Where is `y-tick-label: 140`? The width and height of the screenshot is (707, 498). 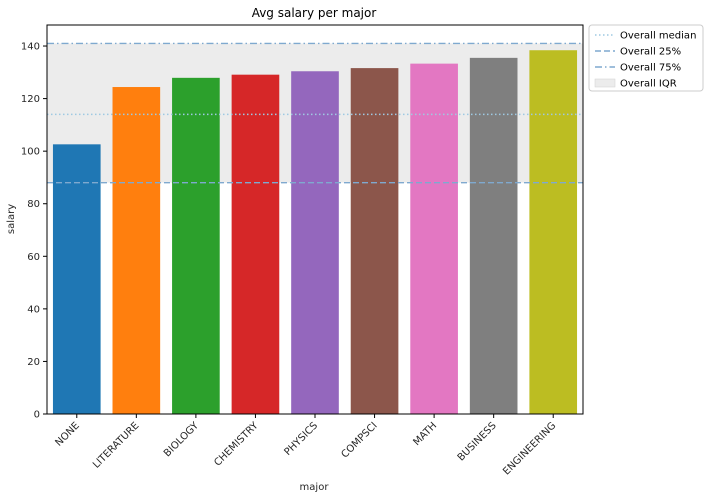
y-tick-label: 140 is located at coordinates (30, 47).